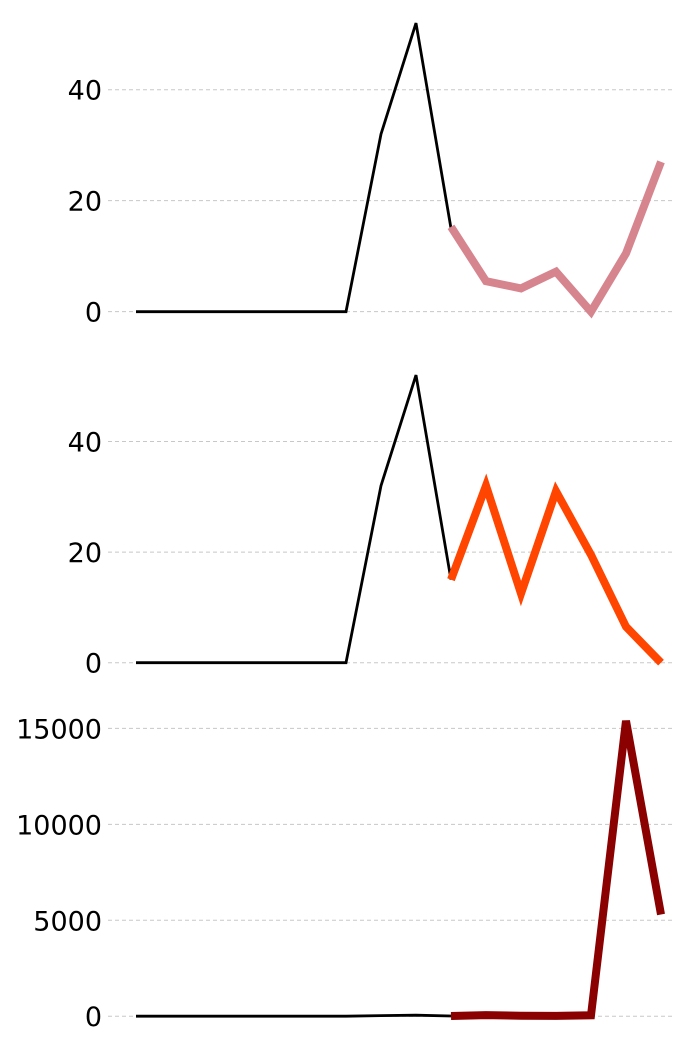  I want to click on y-tick-label: 5000, so click(67, 921).